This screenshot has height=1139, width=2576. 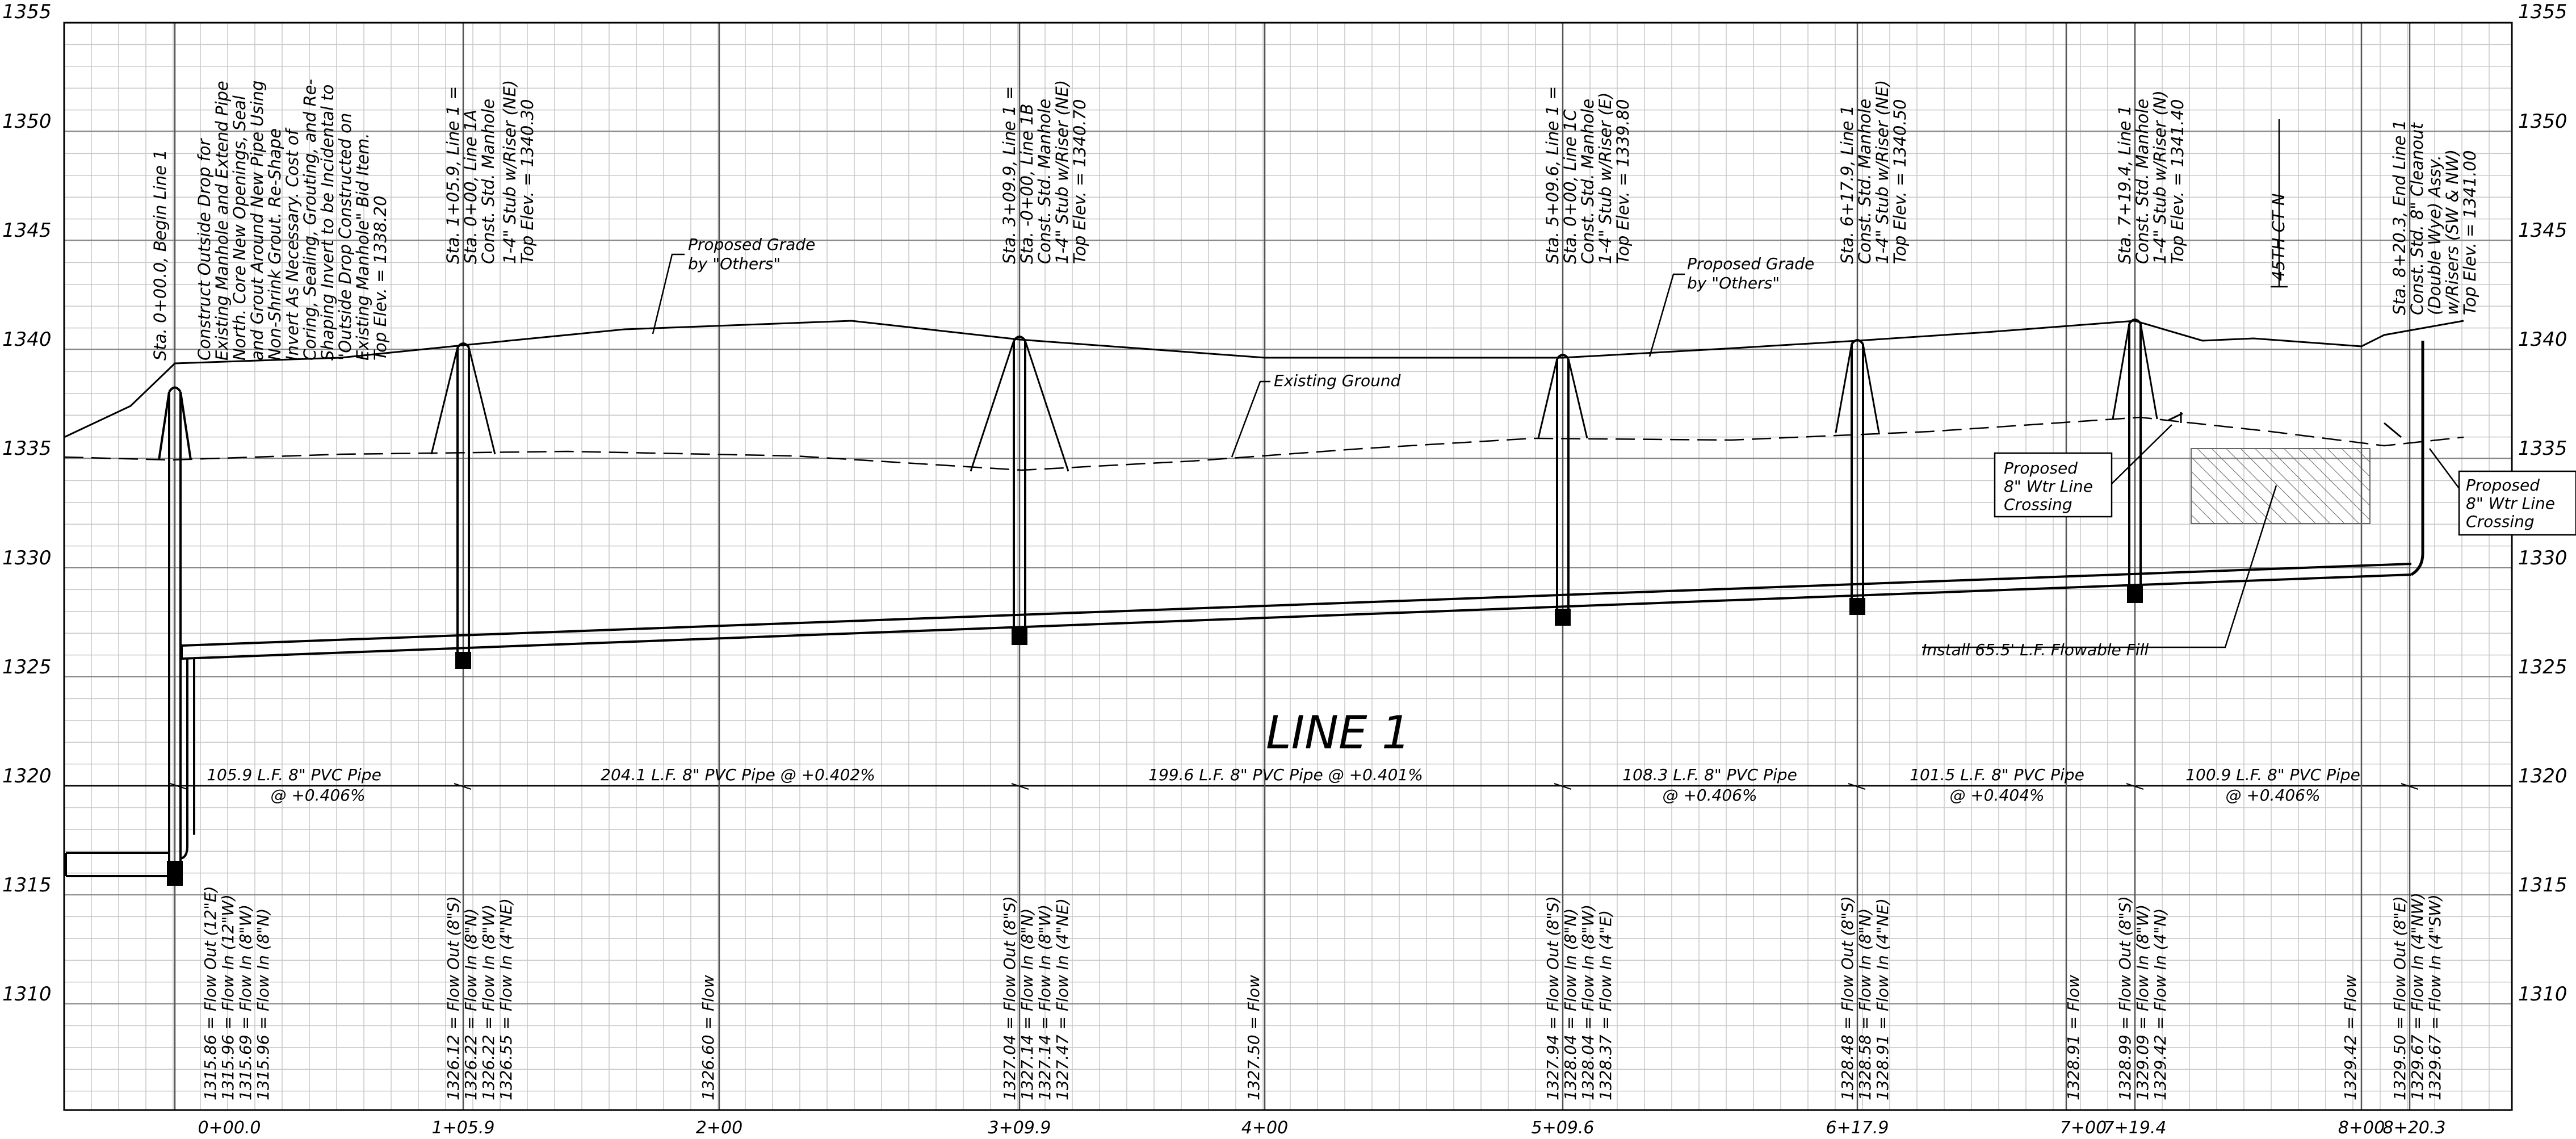 What do you see at coordinates (1588, 1002) in the screenshot?
I see `flow-label: 1328.04 = Flow In (8"W)` at bounding box center [1588, 1002].